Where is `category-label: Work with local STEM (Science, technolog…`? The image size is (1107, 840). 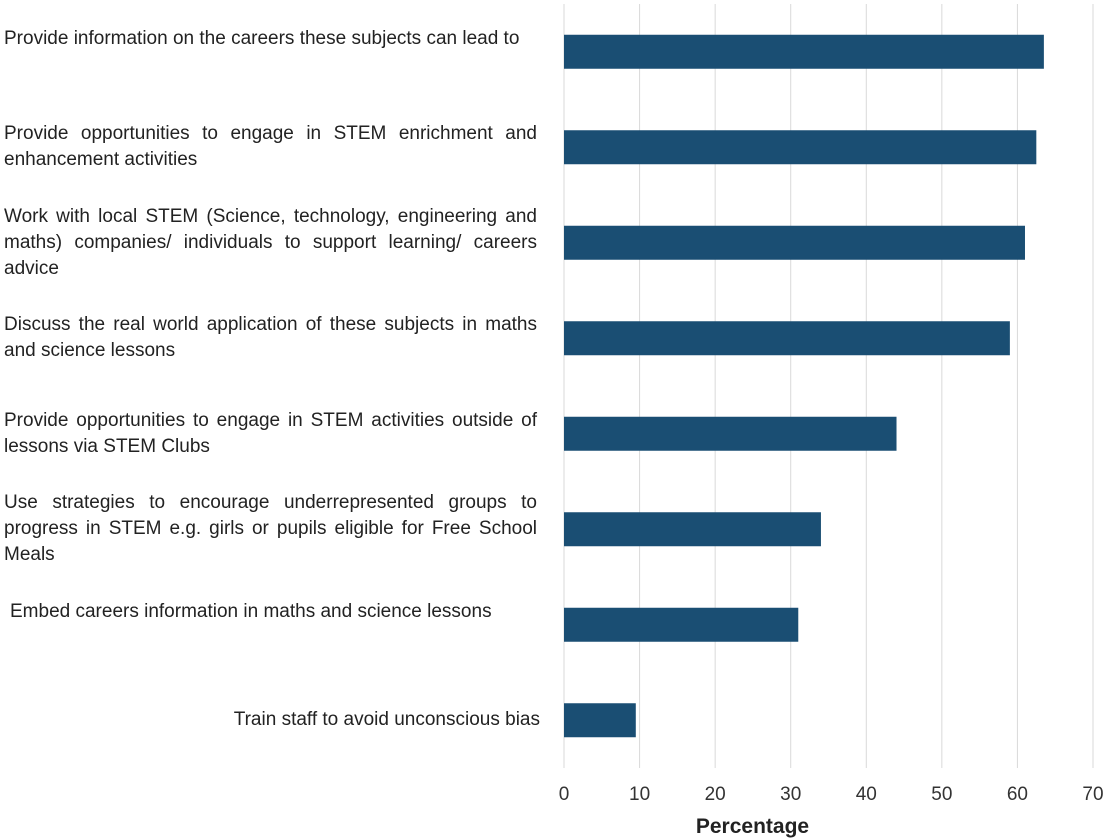
category-label: Work with local STEM (Science, technolog… is located at coordinates (270, 242).